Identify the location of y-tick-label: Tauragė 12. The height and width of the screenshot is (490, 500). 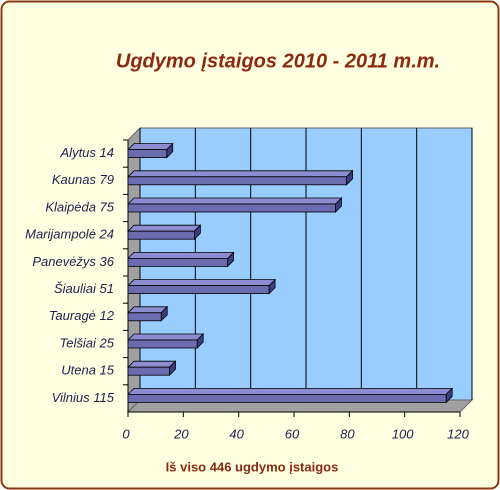
(82, 315).